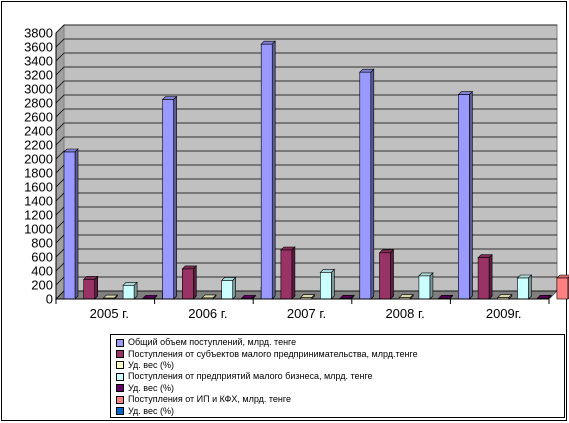 The width and height of the screenshot is (569, 423). Describe the element at coordinates (340, 342) in the screenshot. I see `legend-item: Общий объем поступлений, млрд. тенге` at that location.